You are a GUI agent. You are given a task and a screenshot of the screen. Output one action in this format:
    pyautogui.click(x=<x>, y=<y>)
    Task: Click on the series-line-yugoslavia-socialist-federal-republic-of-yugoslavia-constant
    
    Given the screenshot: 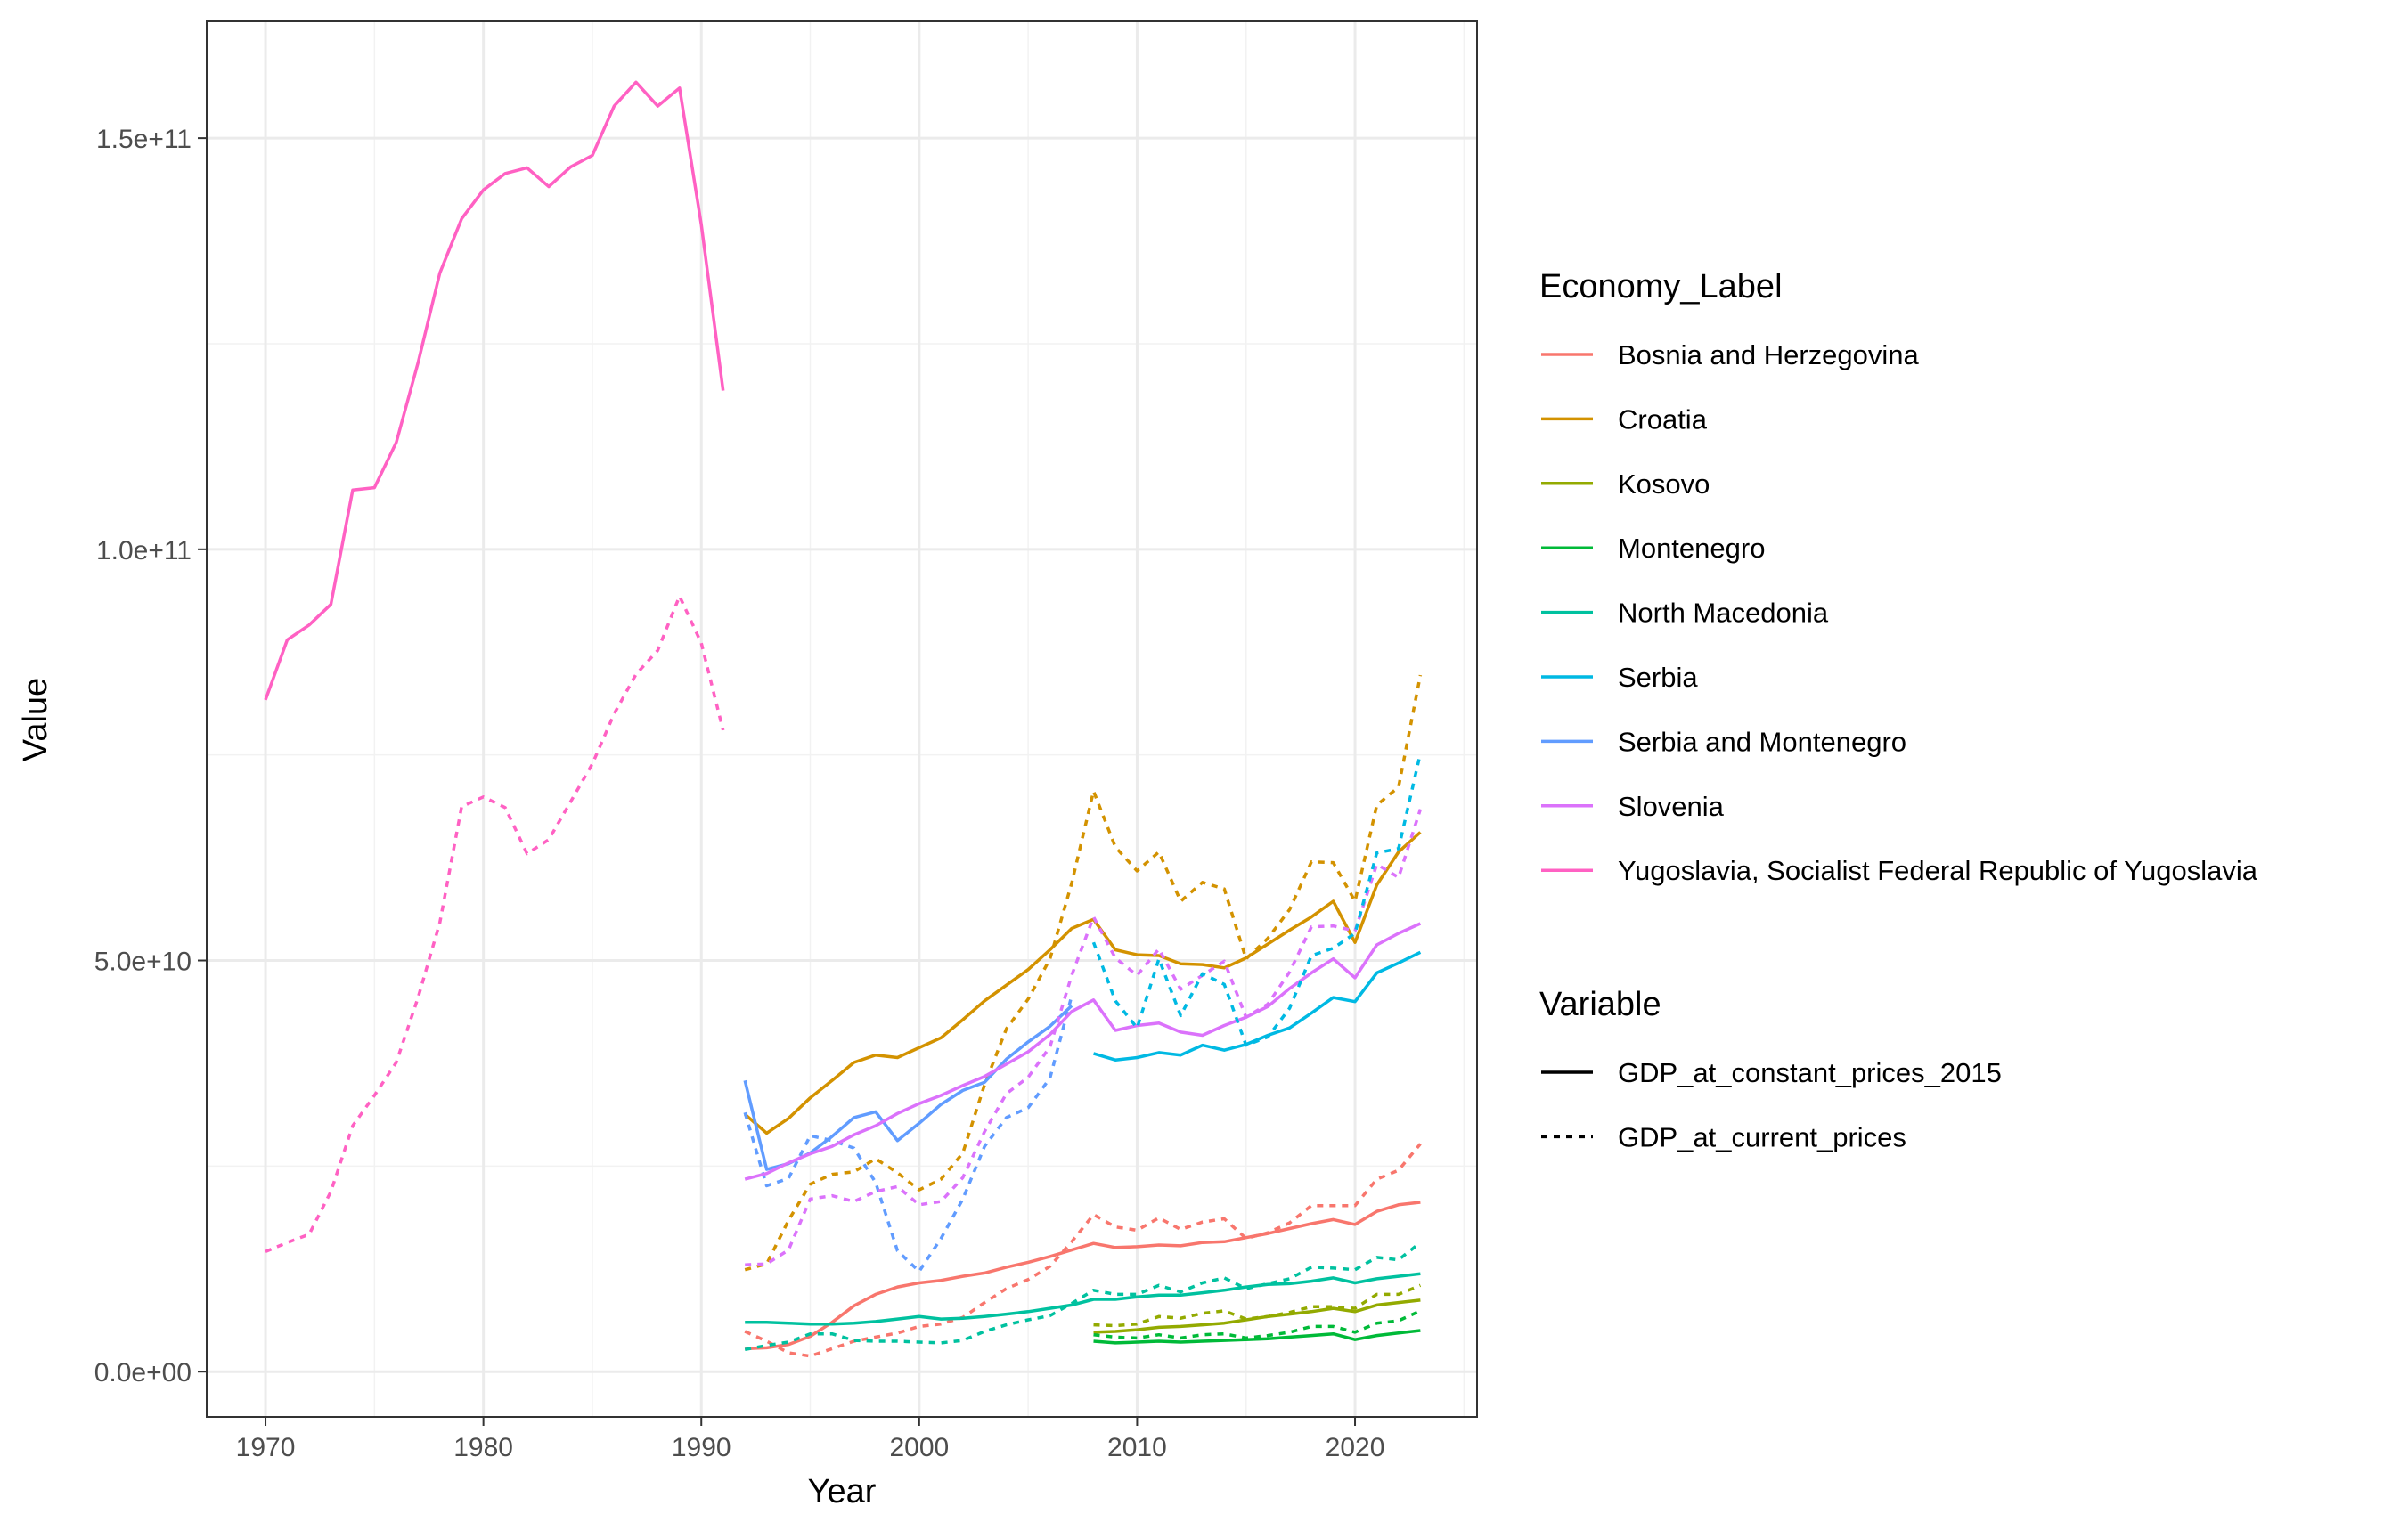 What is the action you would take?
    pyautogui.click(x=494, y=390)
    